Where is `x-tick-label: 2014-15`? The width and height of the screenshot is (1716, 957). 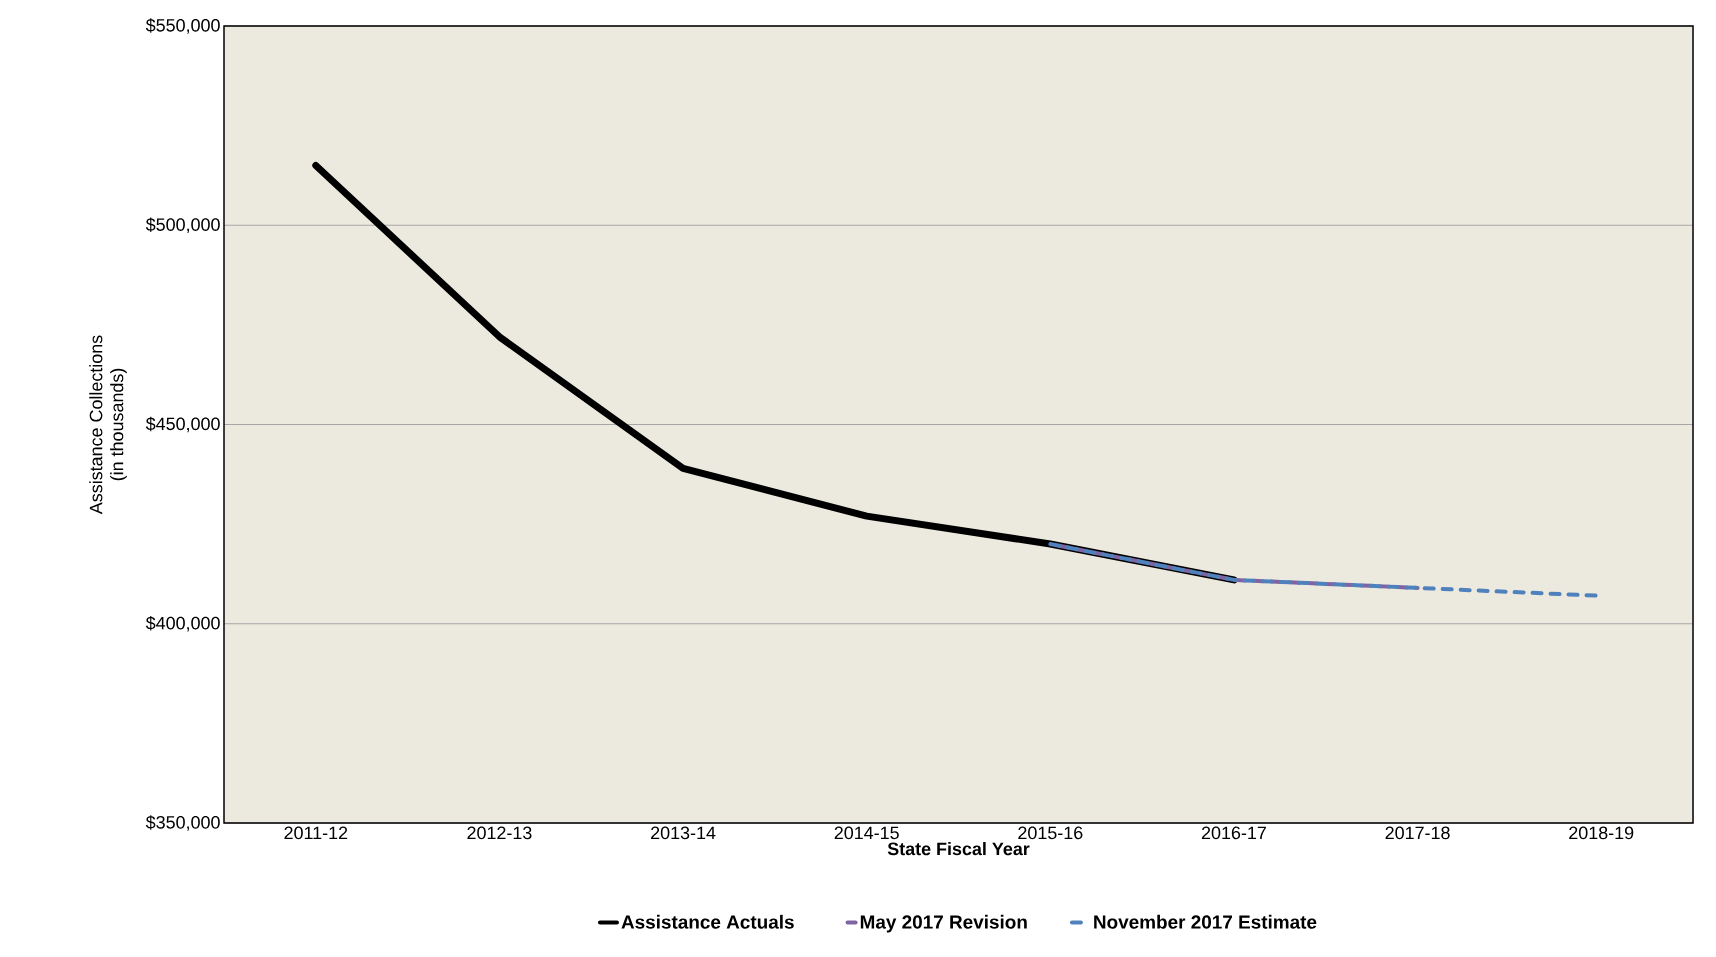
x-tick-label: 2014-15 is located at coordinates (866, 833).